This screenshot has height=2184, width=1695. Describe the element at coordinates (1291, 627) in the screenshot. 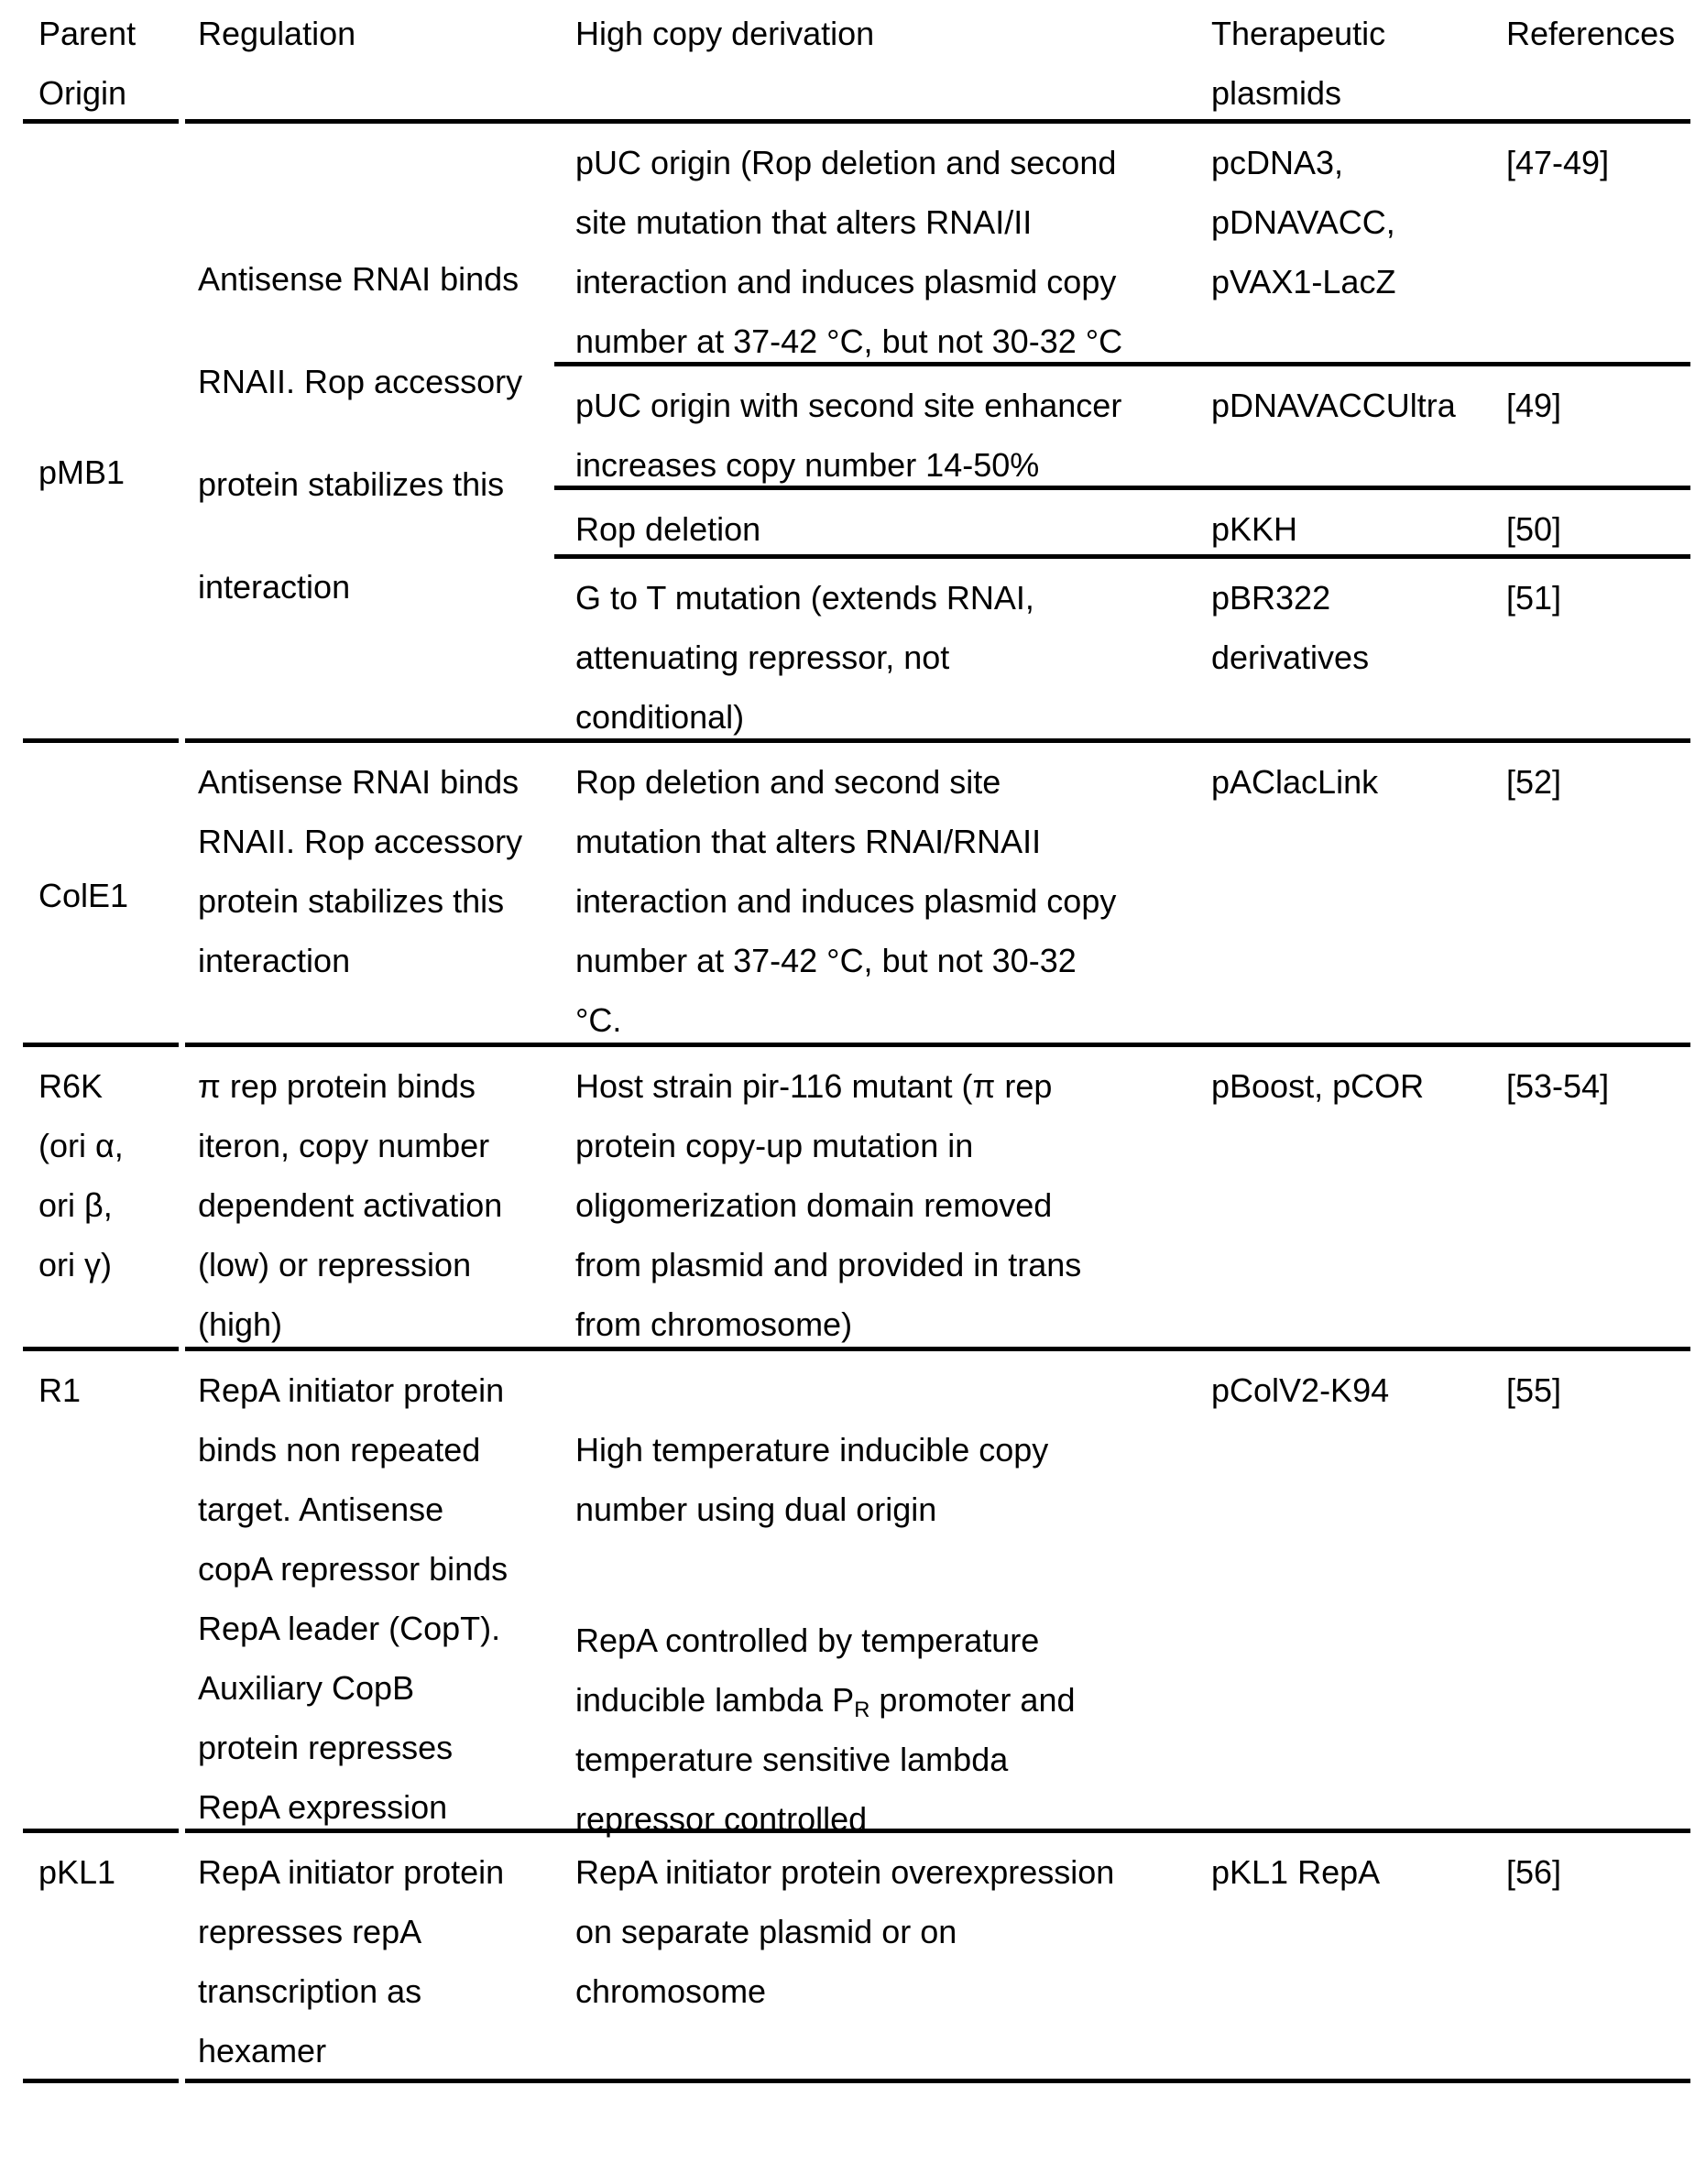

I see `cell-pmb1-plasmids-4: pBR322 derivatives` at that location.